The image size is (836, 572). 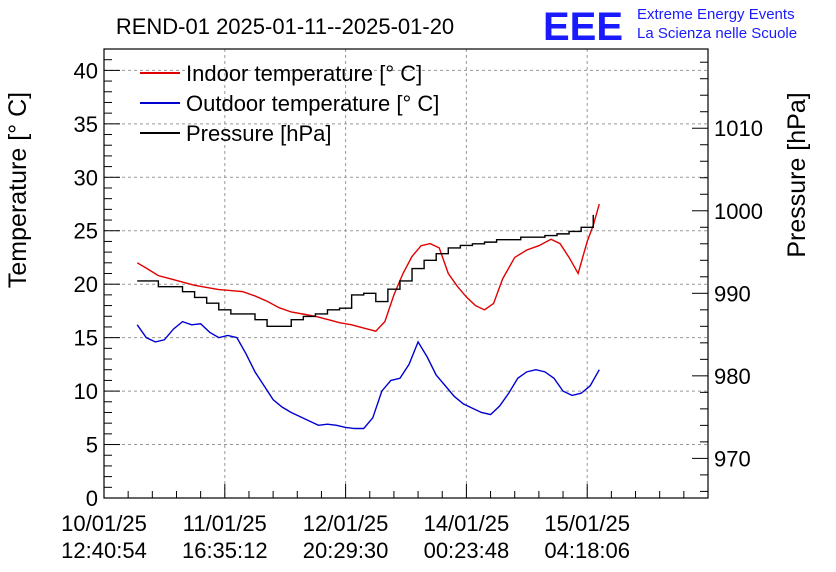 I want to click on left-tick-label: 15, so click(x=86, y=338).